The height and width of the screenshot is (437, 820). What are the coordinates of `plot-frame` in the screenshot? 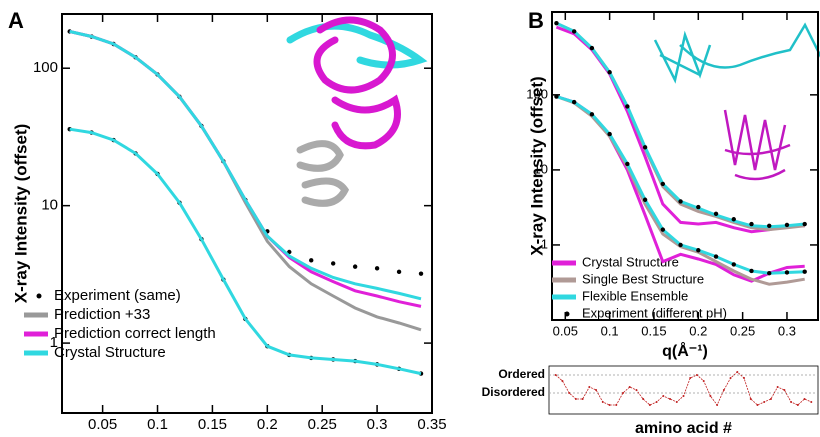 It's located at (683, 390).